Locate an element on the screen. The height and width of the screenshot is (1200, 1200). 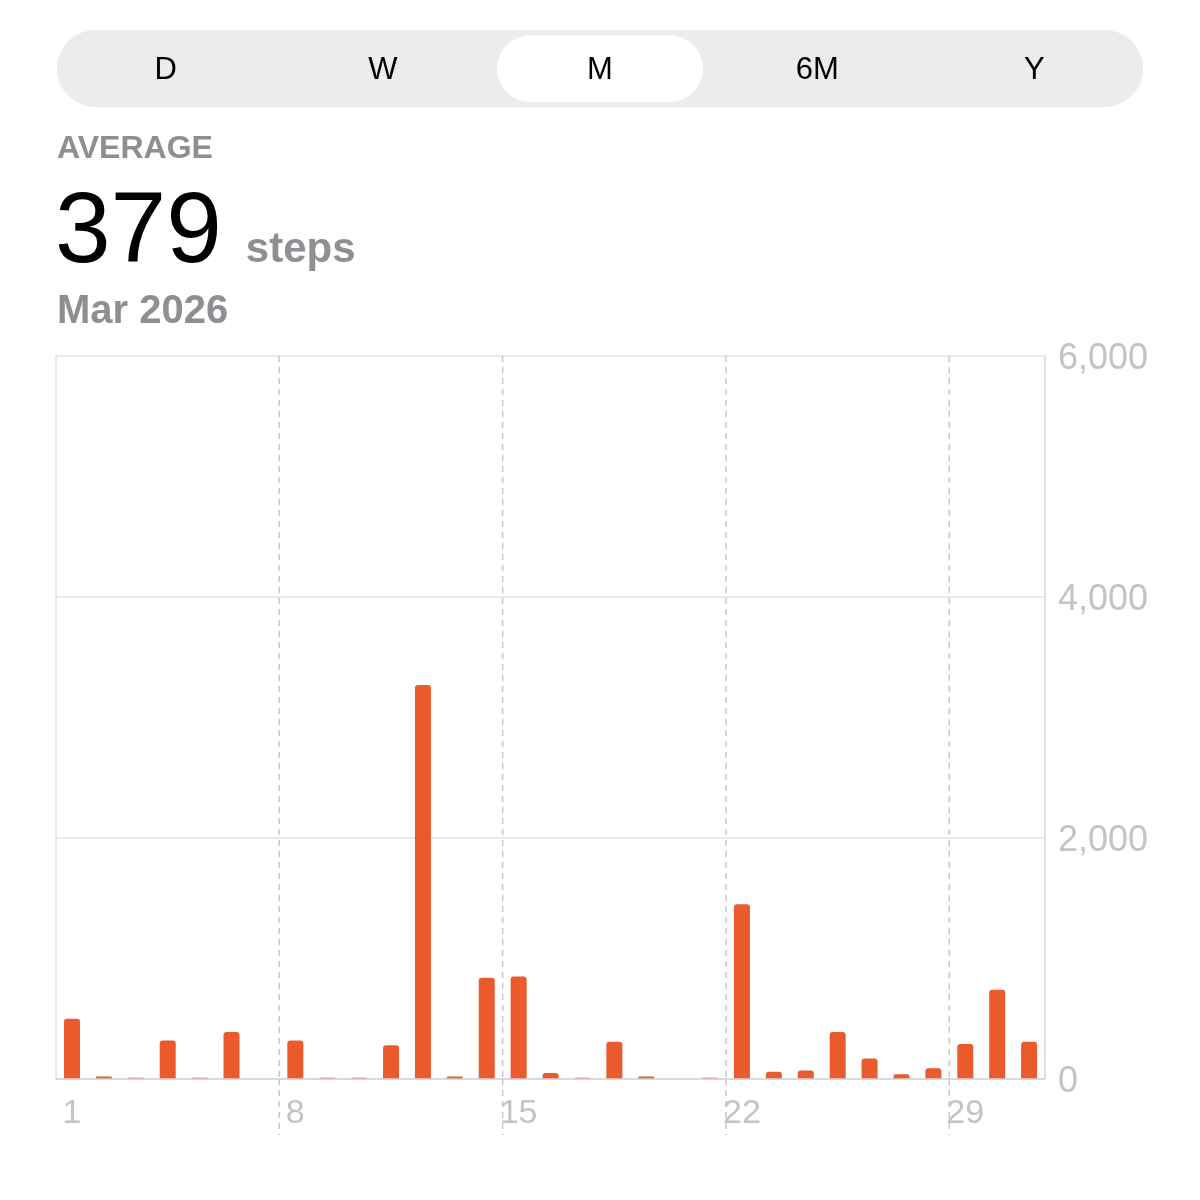
x-tick-label: 22 is located at coordinates (742, 1111).